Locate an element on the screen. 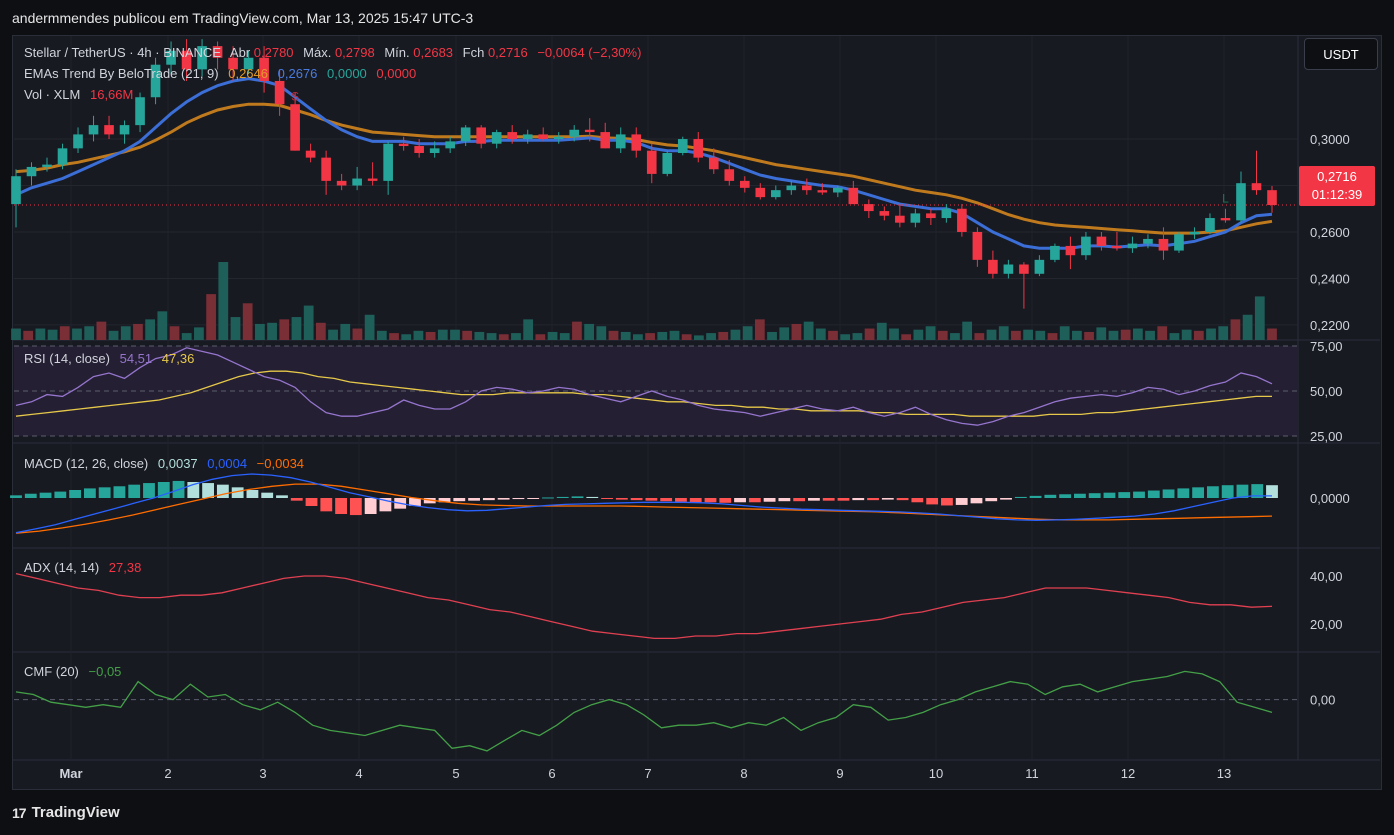 Image resolution: width=1394 pixels, height=835 pixels. bar-countdown: 01:12:39 is located at coordinates (1337, 194).